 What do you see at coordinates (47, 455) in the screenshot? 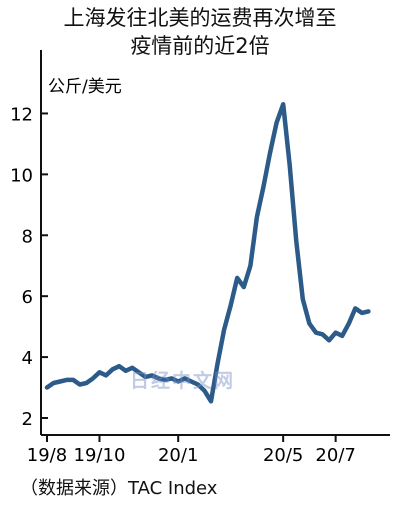
I see `x-tick-label-19-8: 19/8` at bounding box center [47, 455].